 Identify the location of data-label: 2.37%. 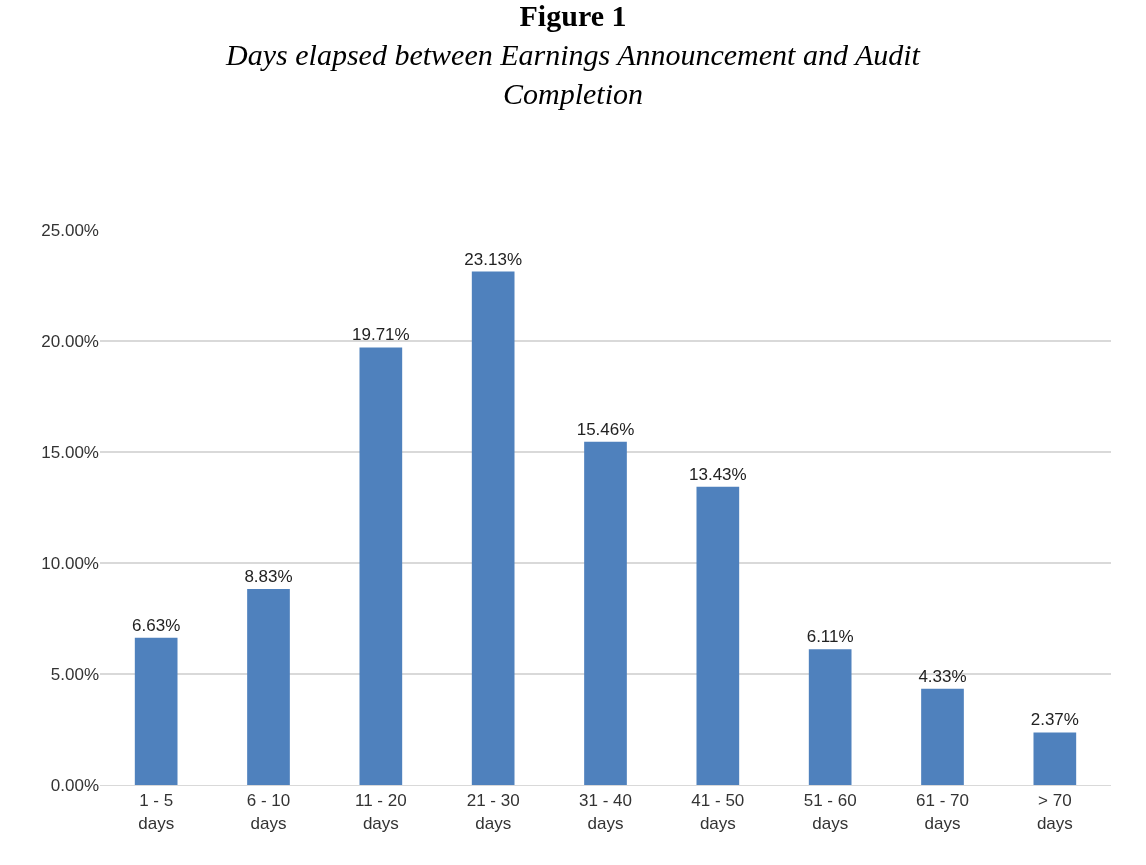
(1054, 720).